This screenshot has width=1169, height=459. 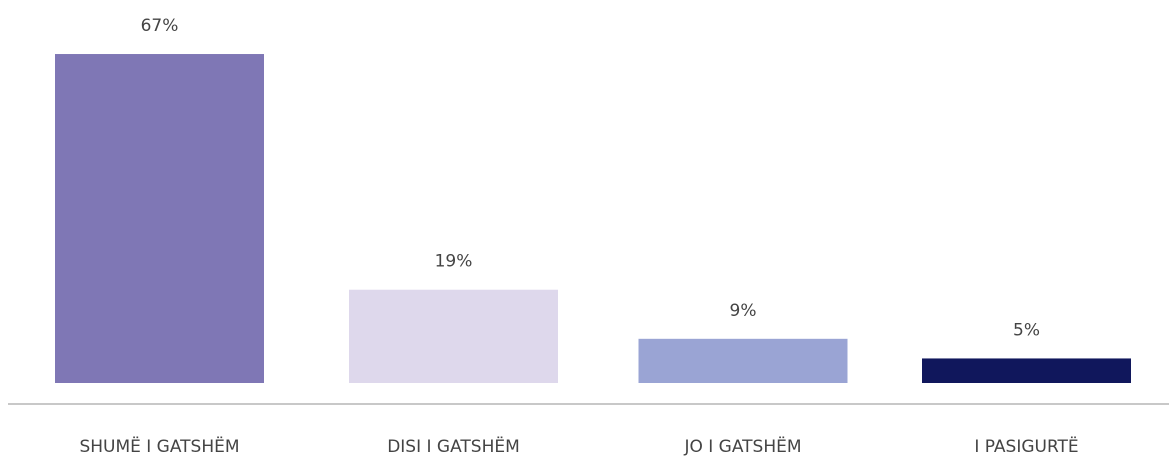 I want to click on value-label: 9%, so click(x=743, y=311).